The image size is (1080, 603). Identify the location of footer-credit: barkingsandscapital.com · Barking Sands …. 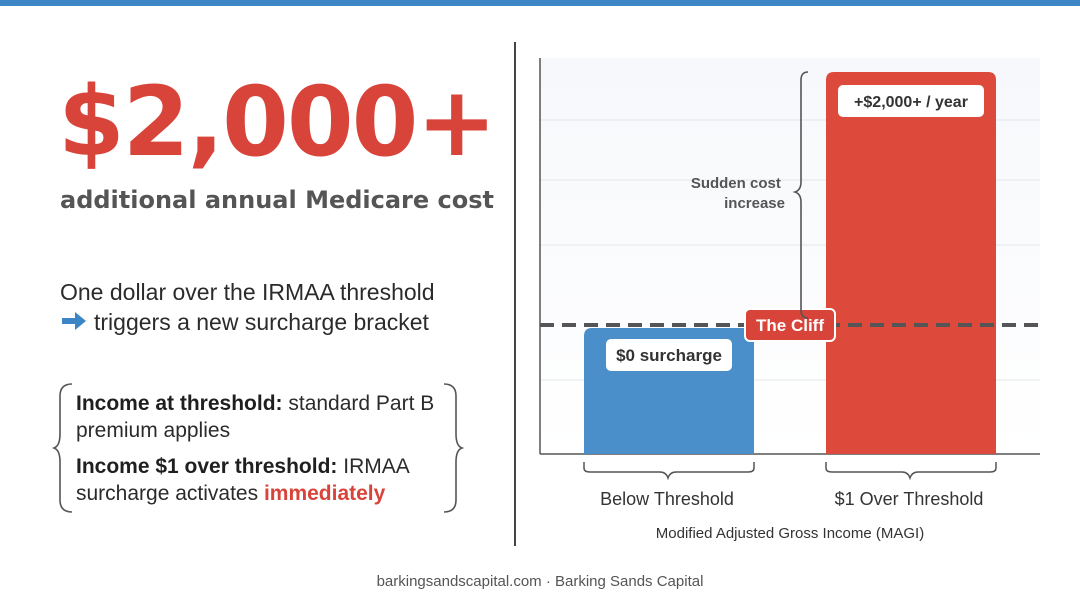
(540, 581).